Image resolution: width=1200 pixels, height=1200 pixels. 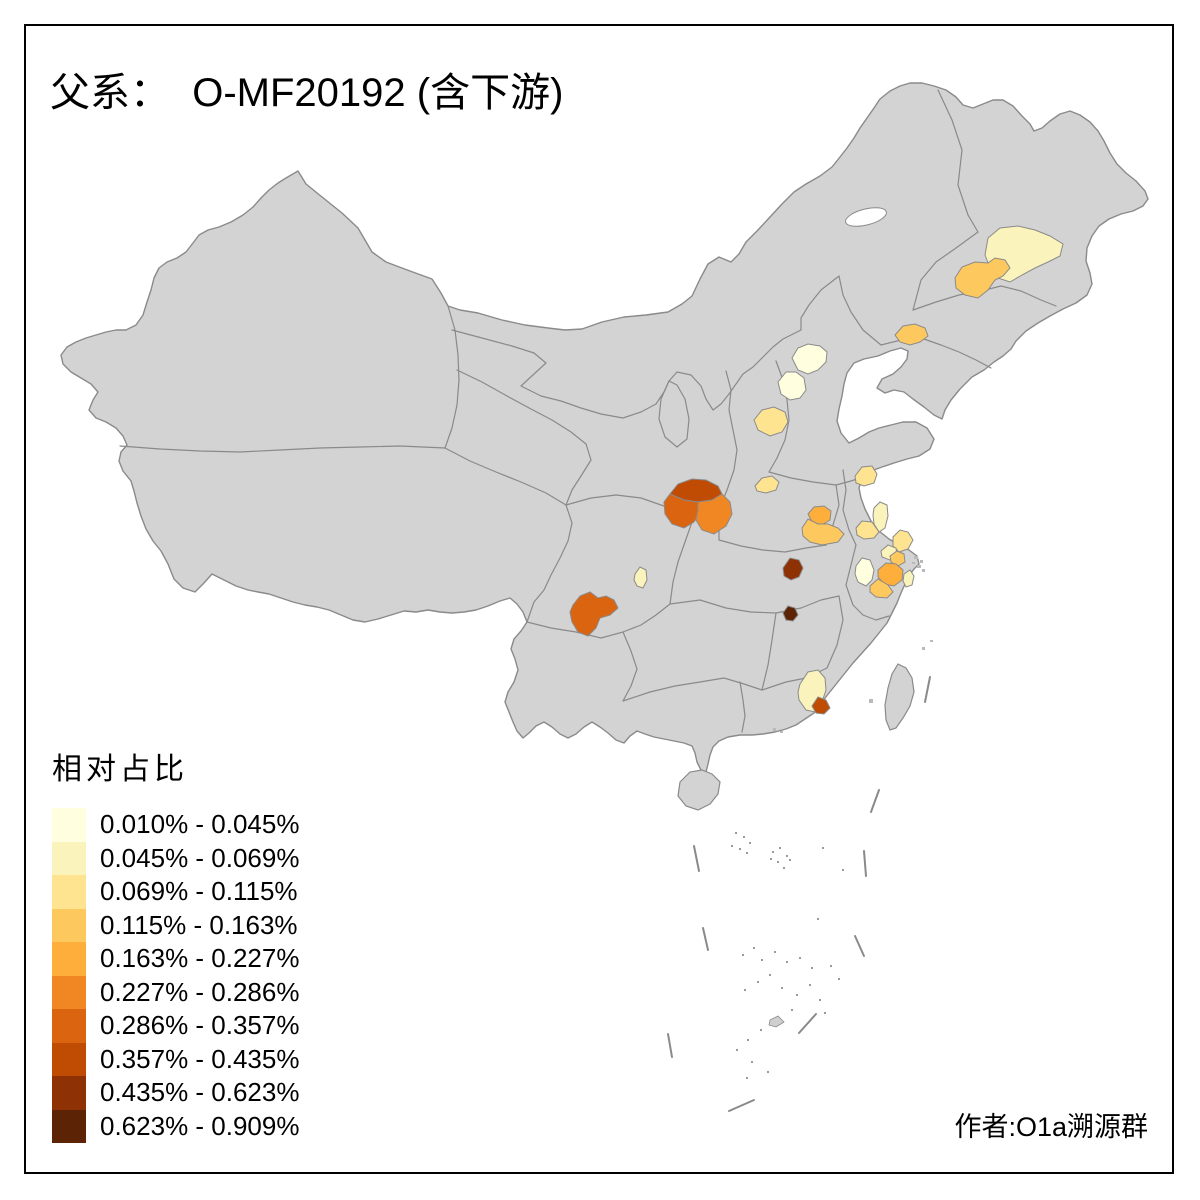 What do you see at coordinates (200, 1092) in the screenshot?
I see `legend-label: 0.435% - 0.623%` at bounding box center [200, 1092].